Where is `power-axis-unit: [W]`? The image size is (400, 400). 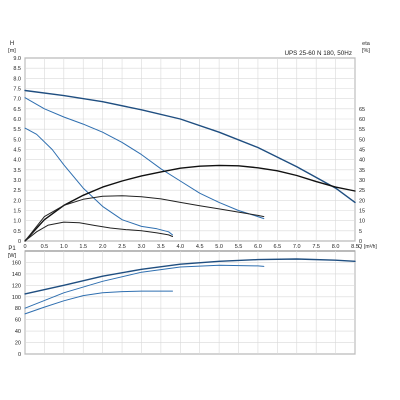
power-axis-unit: [W] is located at coordinates (12, 256).